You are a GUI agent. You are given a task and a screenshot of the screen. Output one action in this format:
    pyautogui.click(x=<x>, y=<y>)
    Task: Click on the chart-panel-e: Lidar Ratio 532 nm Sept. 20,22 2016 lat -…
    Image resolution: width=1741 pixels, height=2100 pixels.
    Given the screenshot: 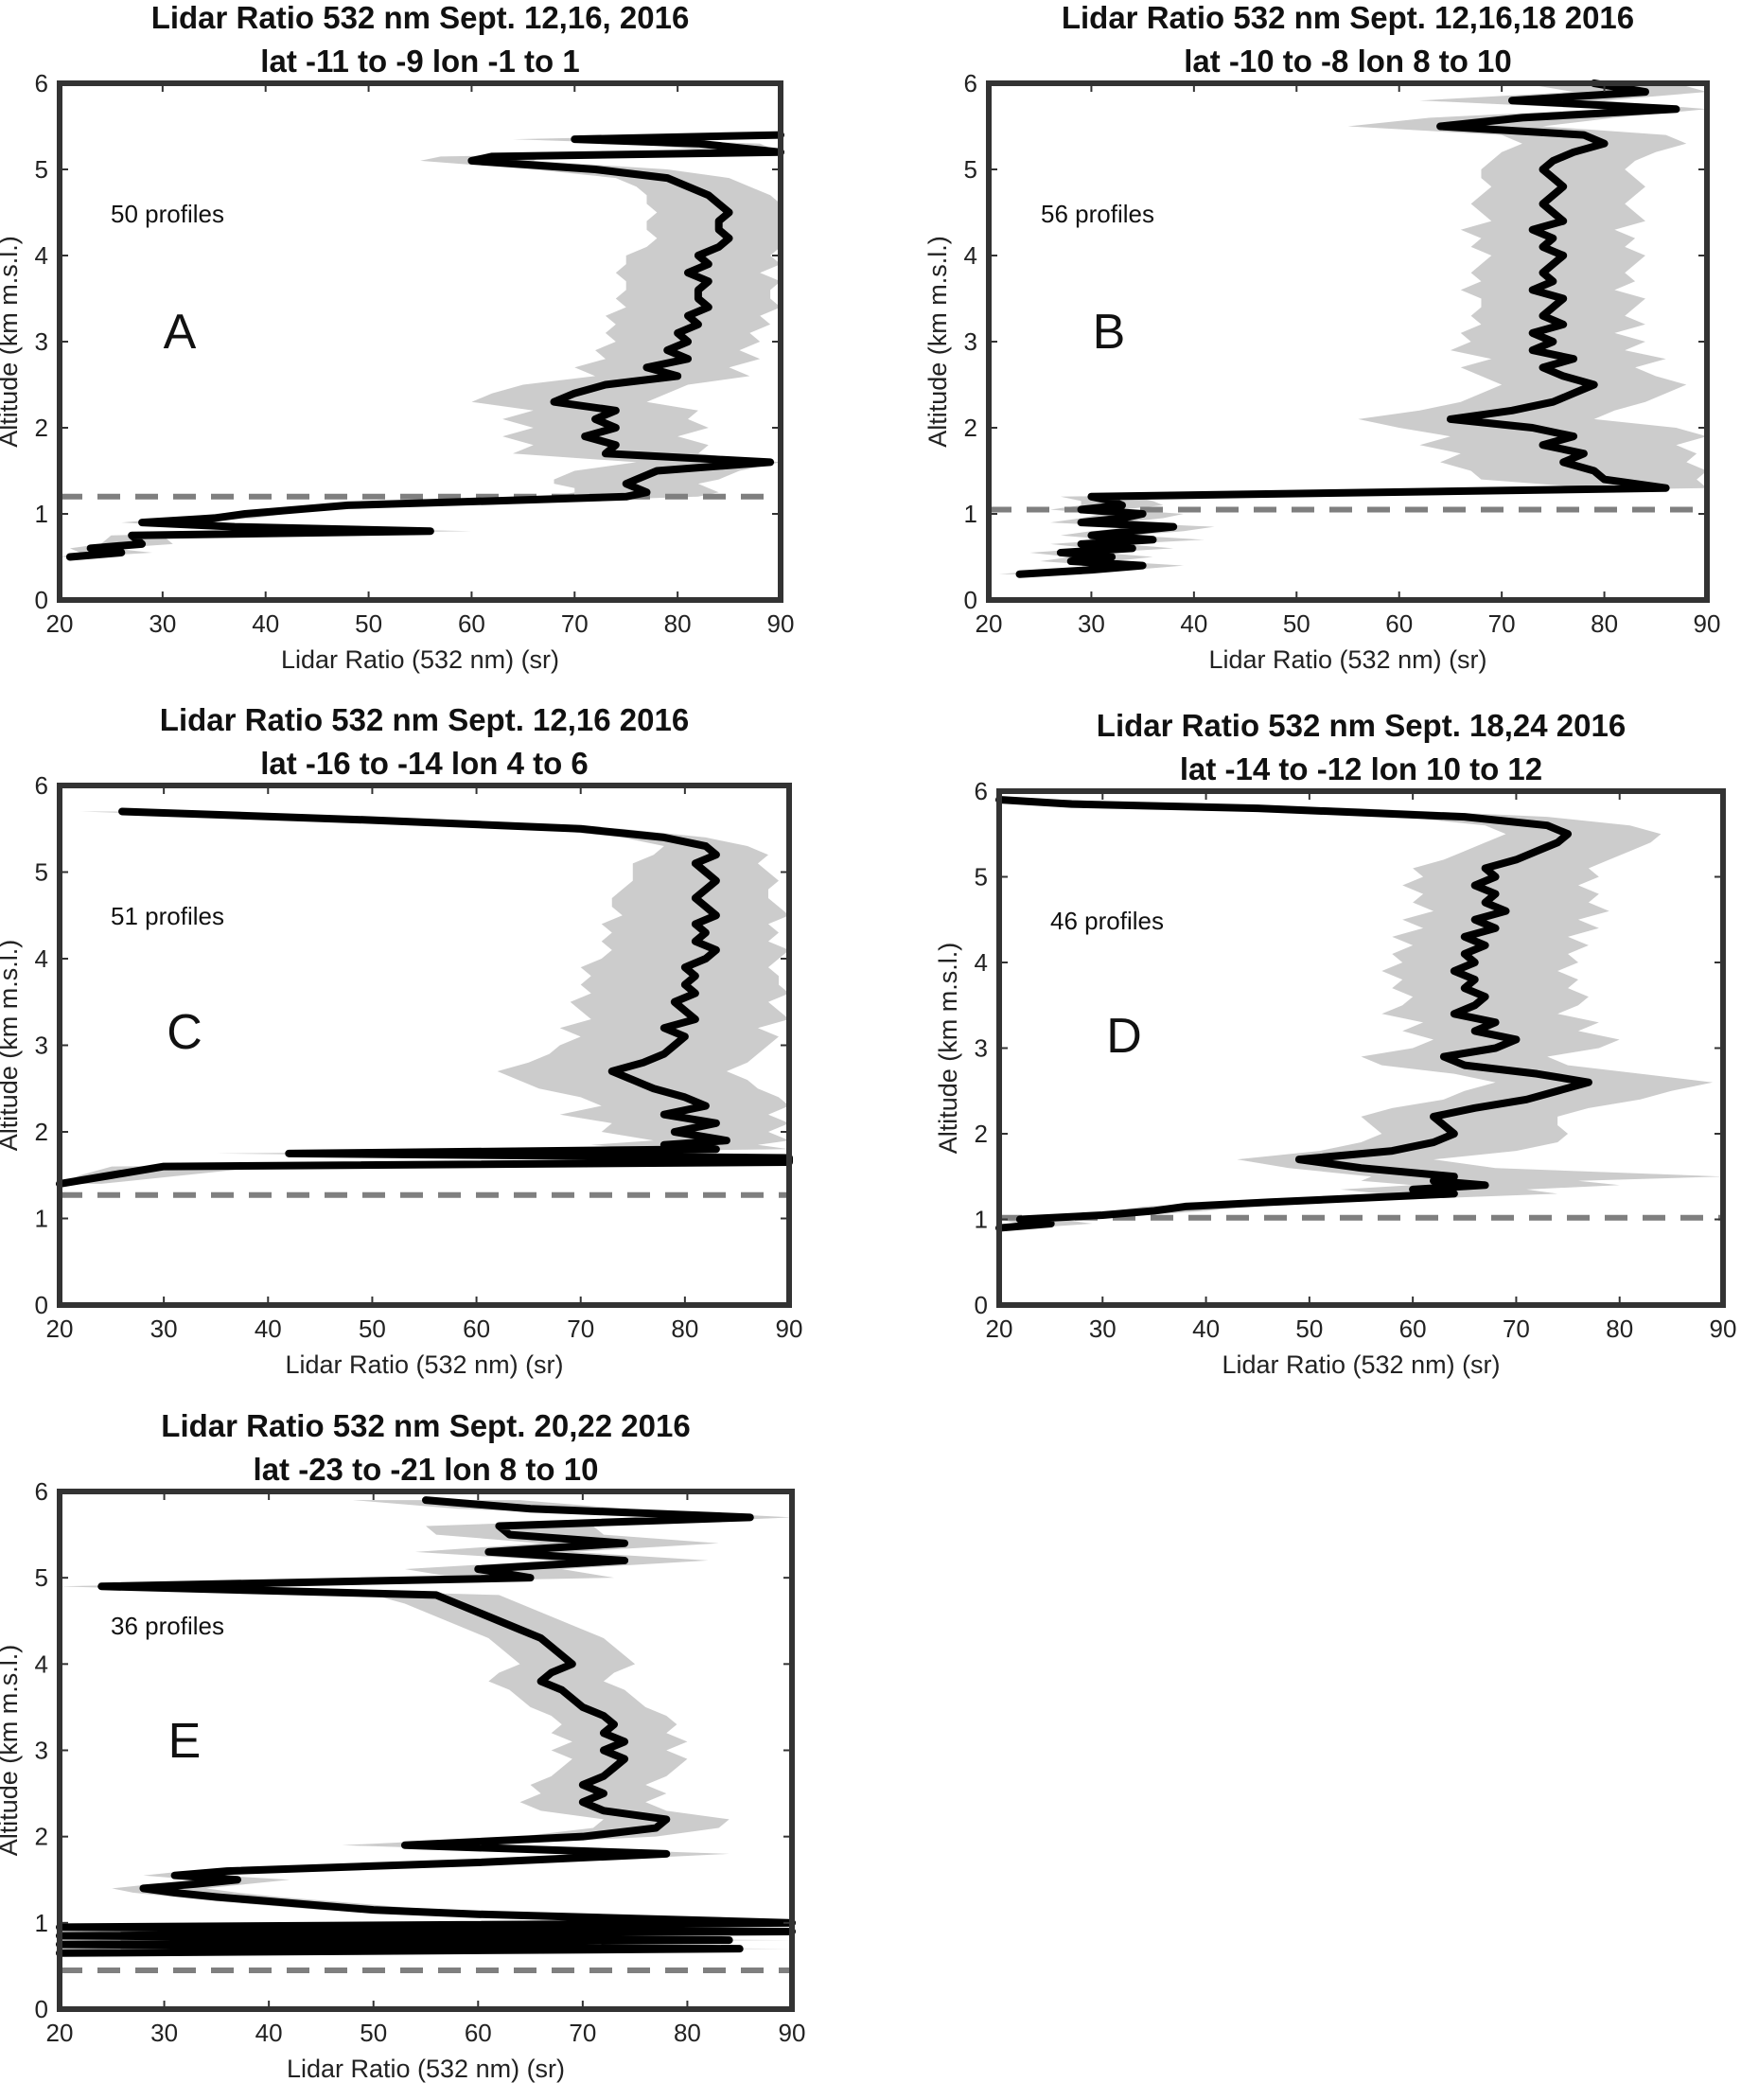 What is the action you would take?
    pyautogui.click(x=402, y=1745)
    